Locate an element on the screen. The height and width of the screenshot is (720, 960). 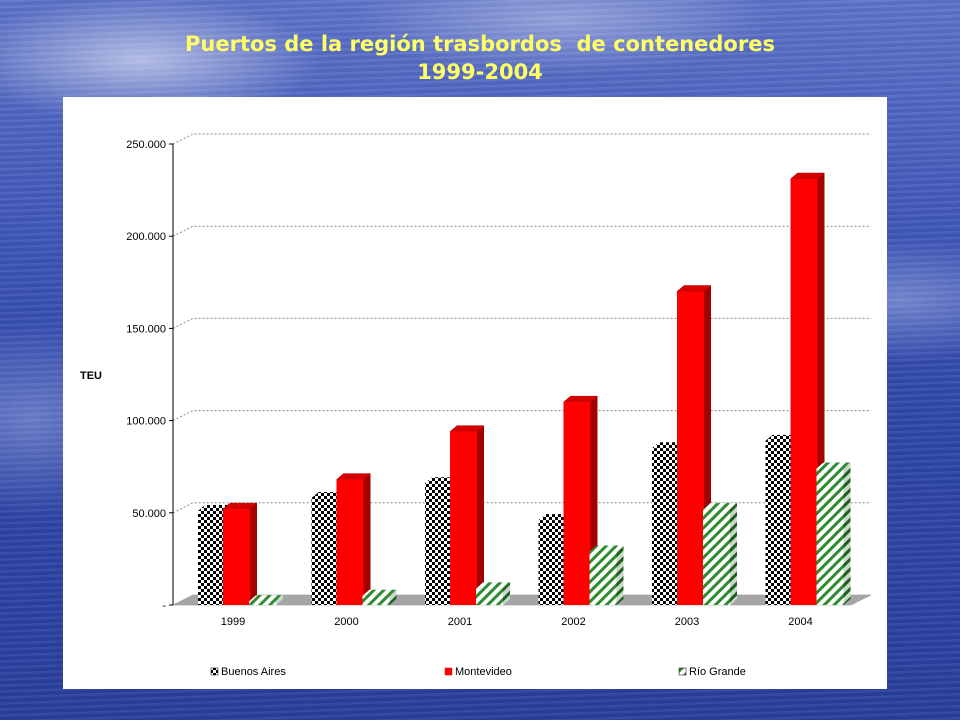
legend-item: Río Grande is located at coordinates (712, 672).